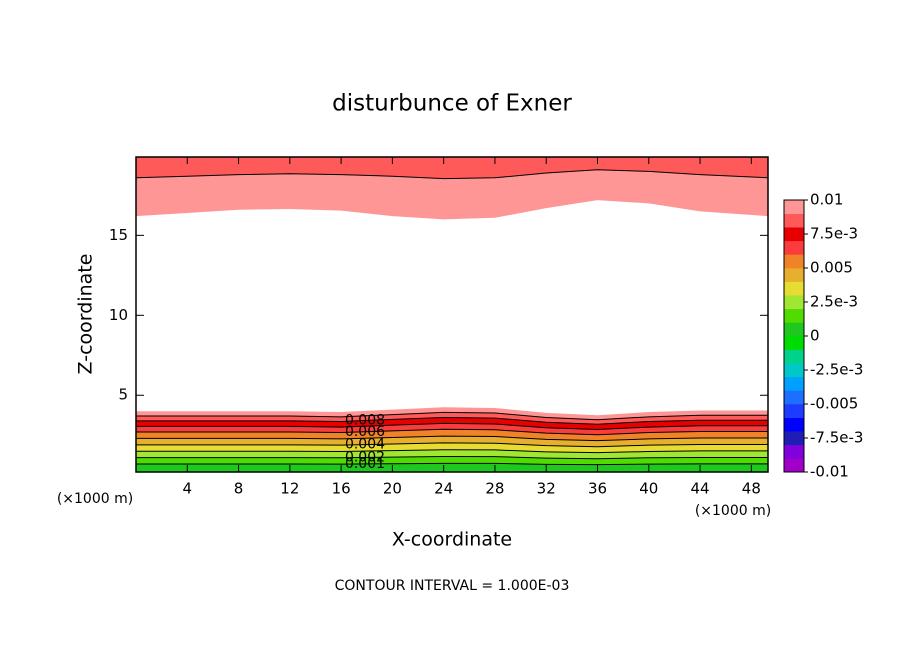 The image size is (904, 658). Describe the element at coordinates (118, 315) in the screenshot. I see `y-tick-label: 10` at that location.